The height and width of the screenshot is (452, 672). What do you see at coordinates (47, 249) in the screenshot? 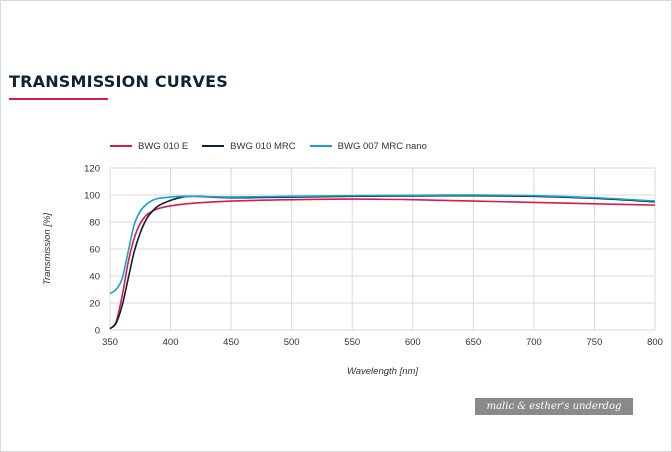
I see `y-axis-title: Transmission [%]` at bounding box center [47, 249].